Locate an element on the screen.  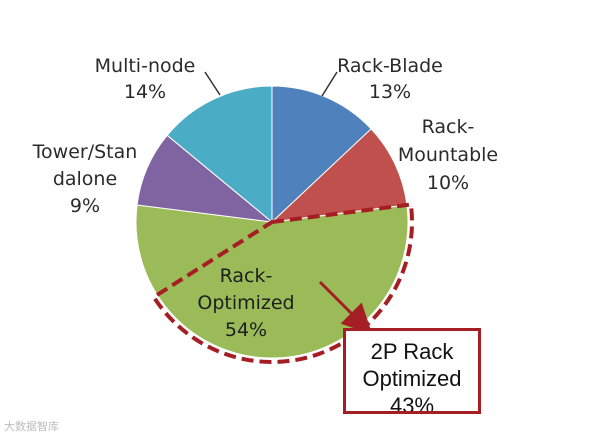
label-tower-pct: 9% is located at coordinates (85, 206).